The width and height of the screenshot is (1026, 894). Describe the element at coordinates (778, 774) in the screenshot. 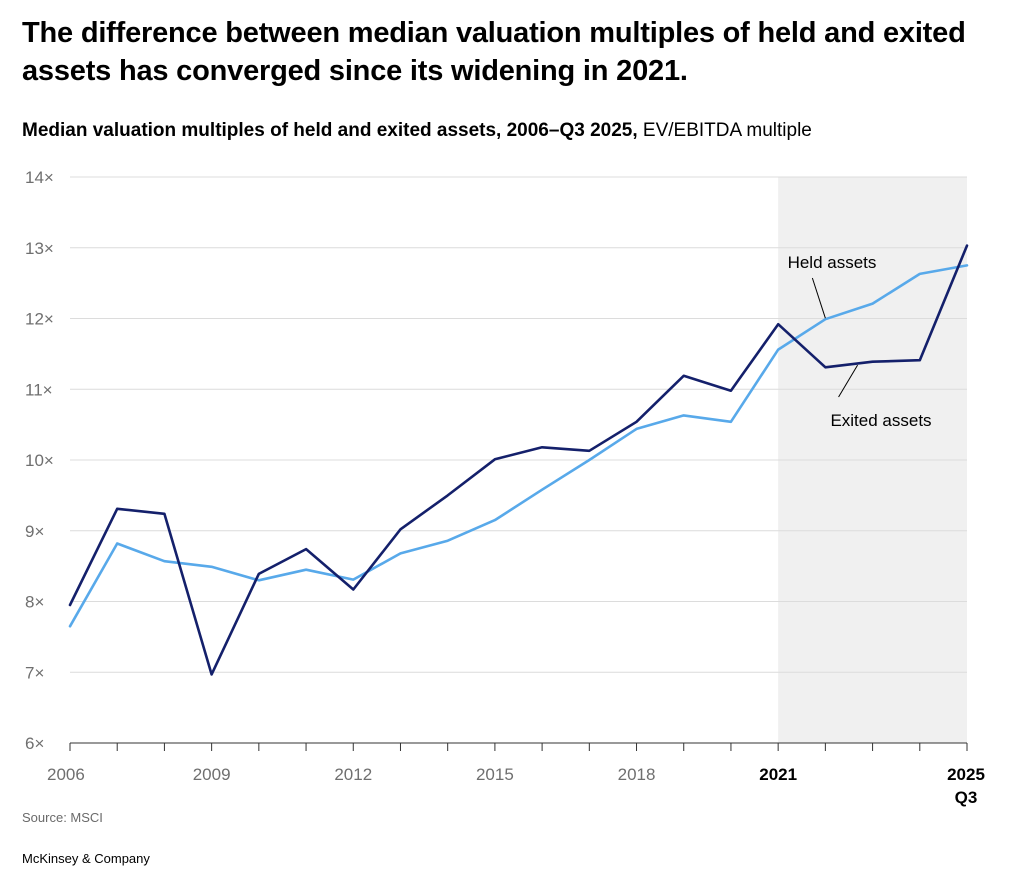

I see `x-tick-label: 2021` at that location.